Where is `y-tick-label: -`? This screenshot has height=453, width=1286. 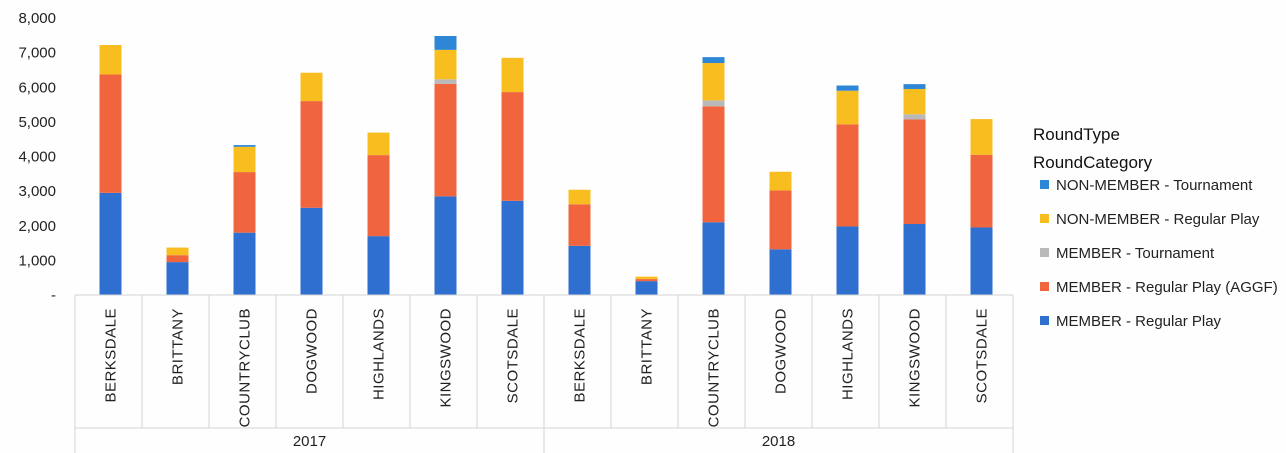 y-tick-label: - is located at coordinates (53, 295).